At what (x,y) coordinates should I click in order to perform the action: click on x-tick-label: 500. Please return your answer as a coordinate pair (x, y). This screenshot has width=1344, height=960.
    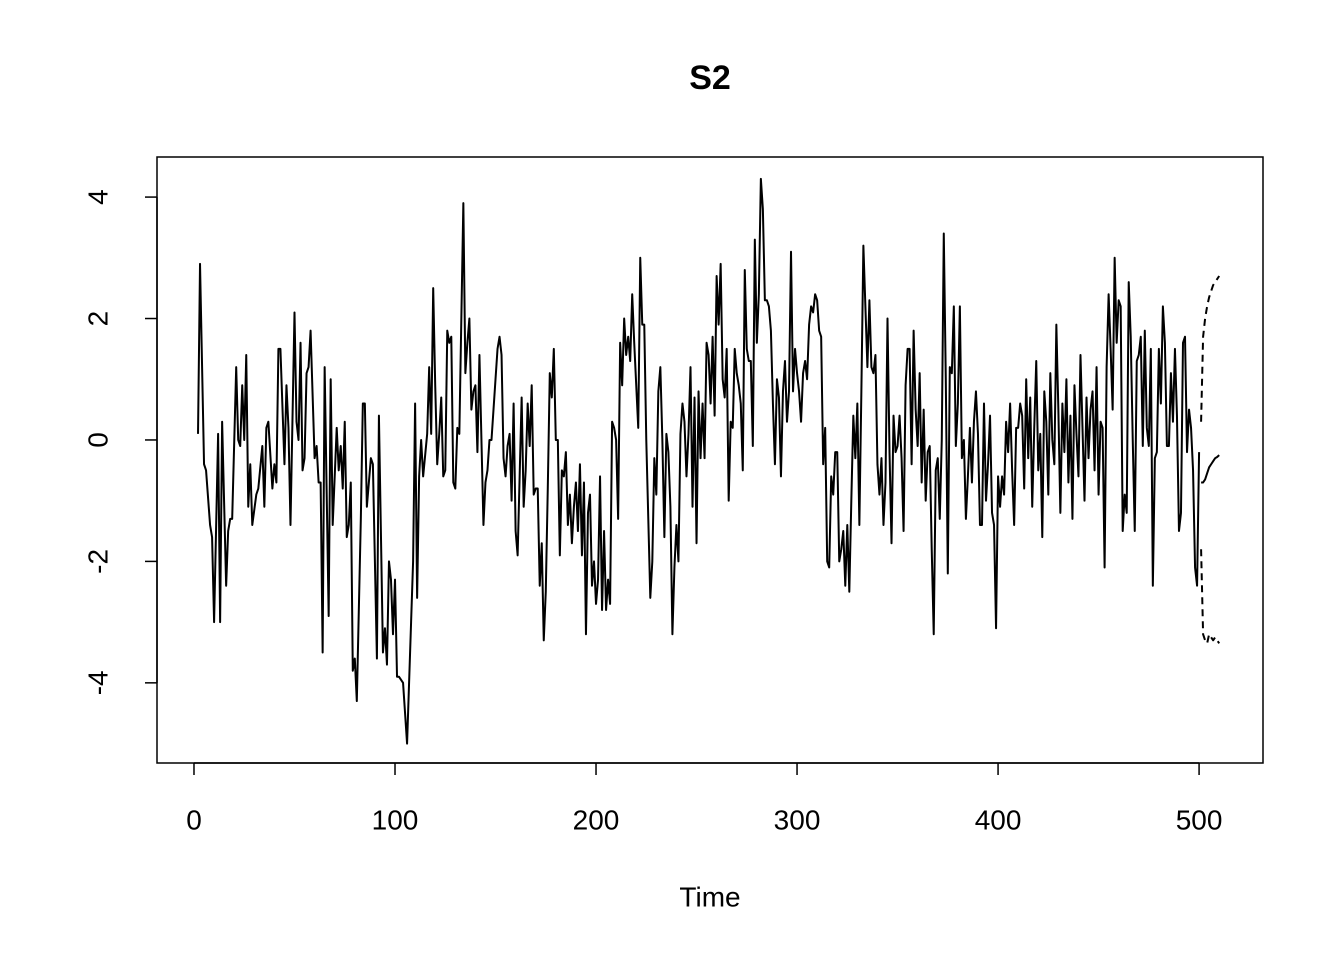
    Looking at the image, I should click on (1199, 819).